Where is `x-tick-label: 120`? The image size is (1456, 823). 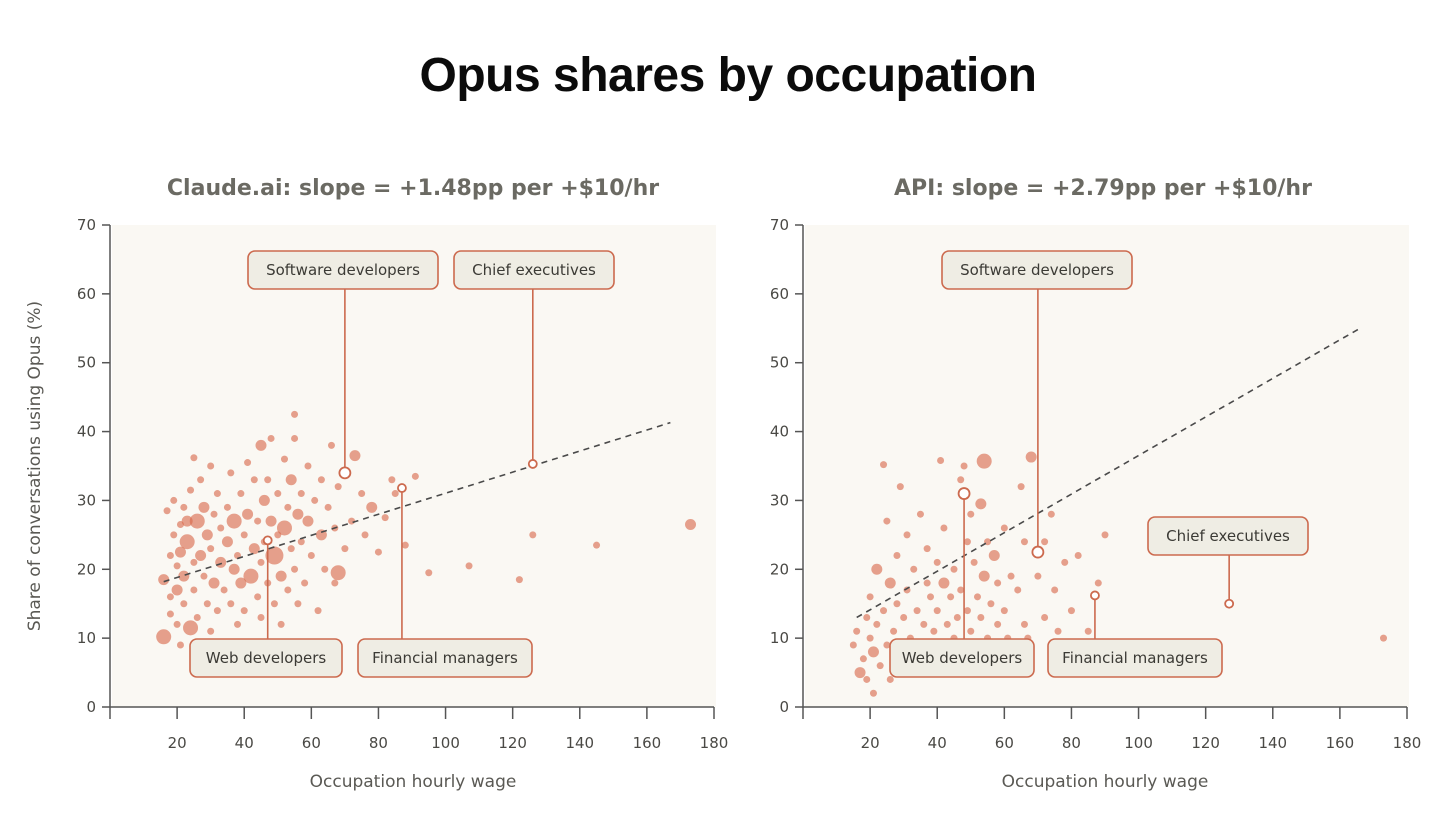 x-tick-label: 120 is located at coordinates (512, 743).